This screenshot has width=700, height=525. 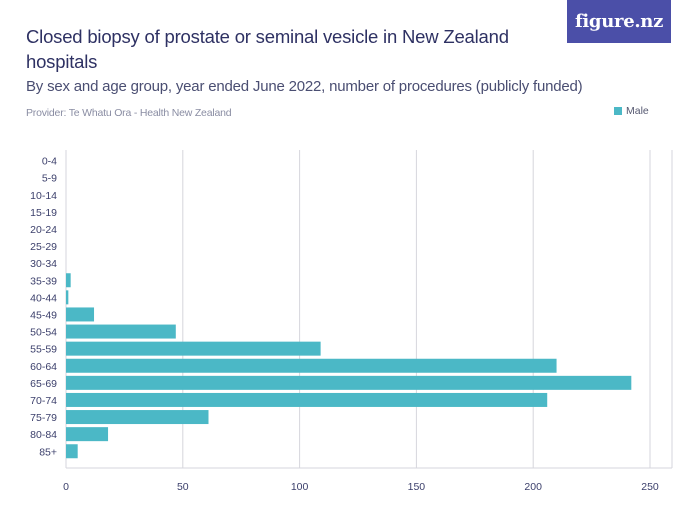 I want to click on x-tick-label-150: 150, so click(x=417, y=487).